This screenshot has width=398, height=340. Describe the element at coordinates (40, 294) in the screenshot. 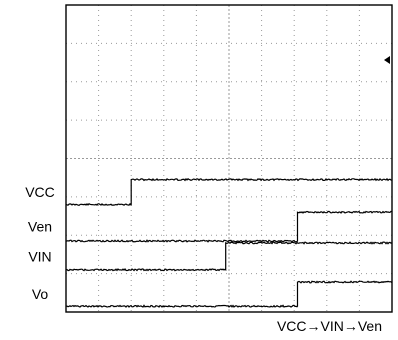

I see `channel-label-vo: Vo` at that location.